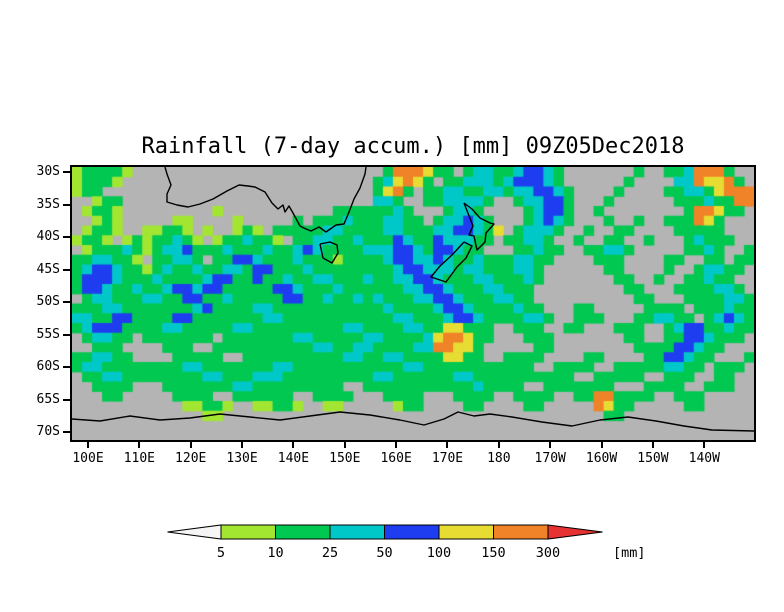  I want to click on colorbar-unit-label: [mm], so click(629, 553).